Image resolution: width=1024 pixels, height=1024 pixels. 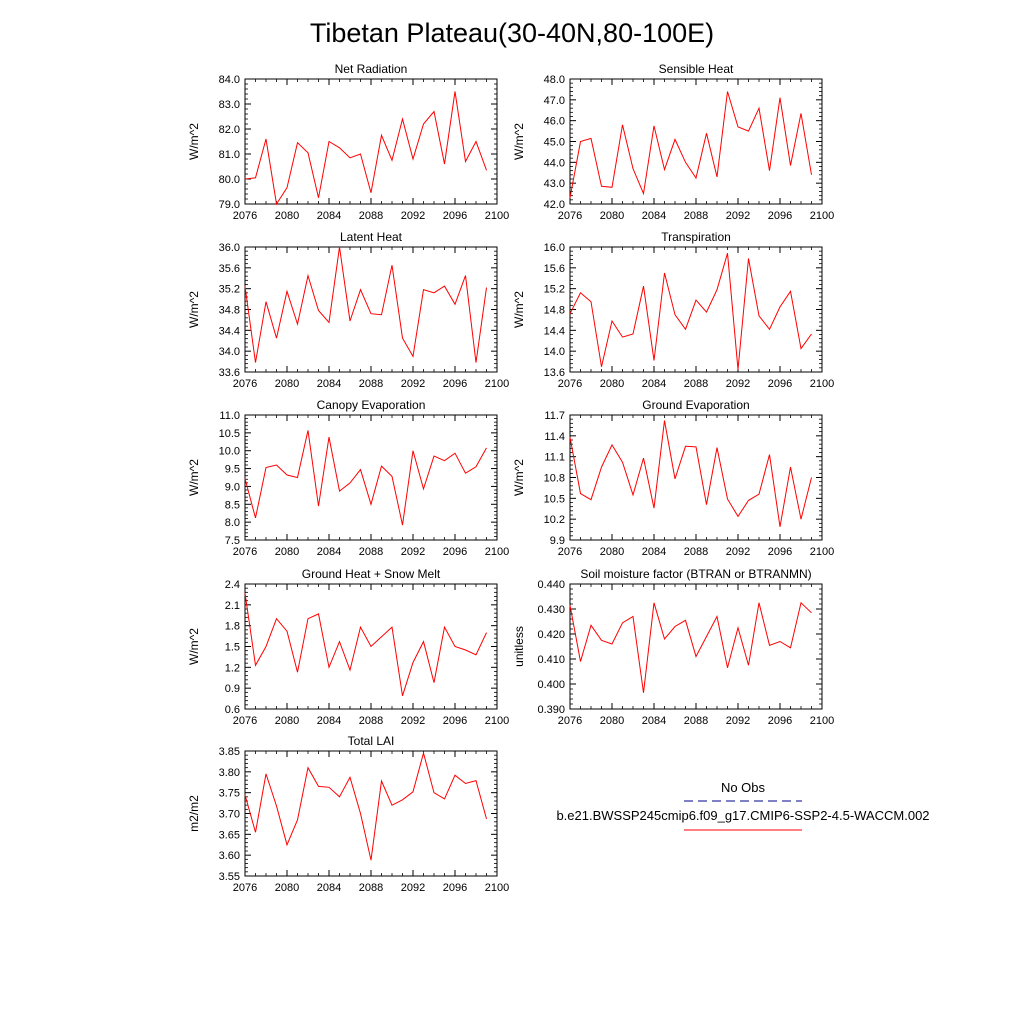 What do you see at coordinates (229, 856) in the screenshot?
I see `y-tick-label: 3.60` at bounding box center [229, 856].